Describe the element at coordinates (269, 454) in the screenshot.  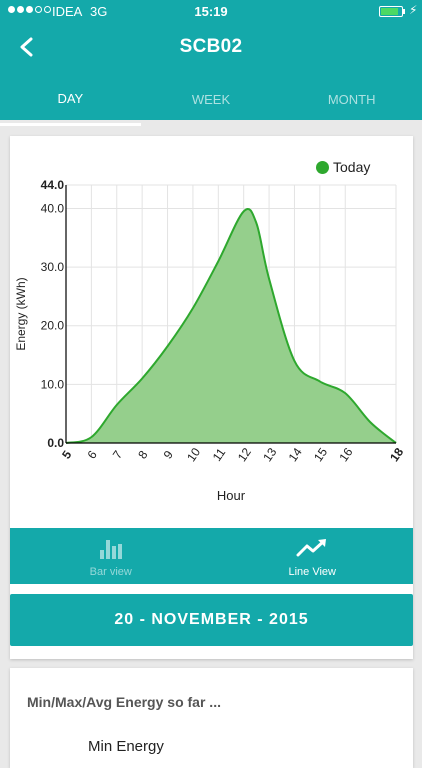
I see `x-tick-label: 13` at that location.